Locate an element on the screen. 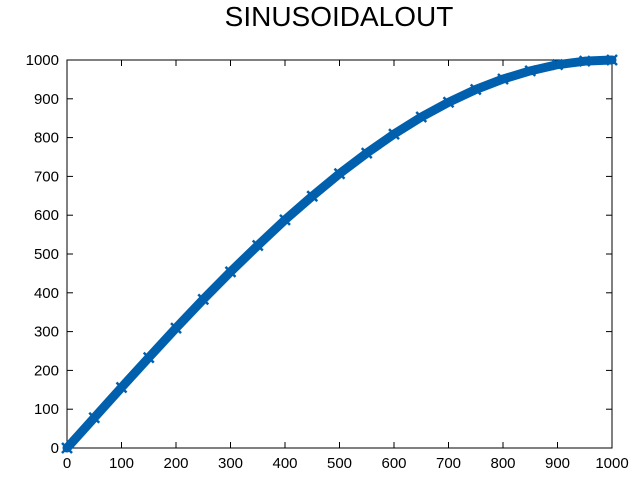 Image resolution: width=640 pixels, height=480 pixels. y-tick-label: 800 is located at coordinates (46, 138).